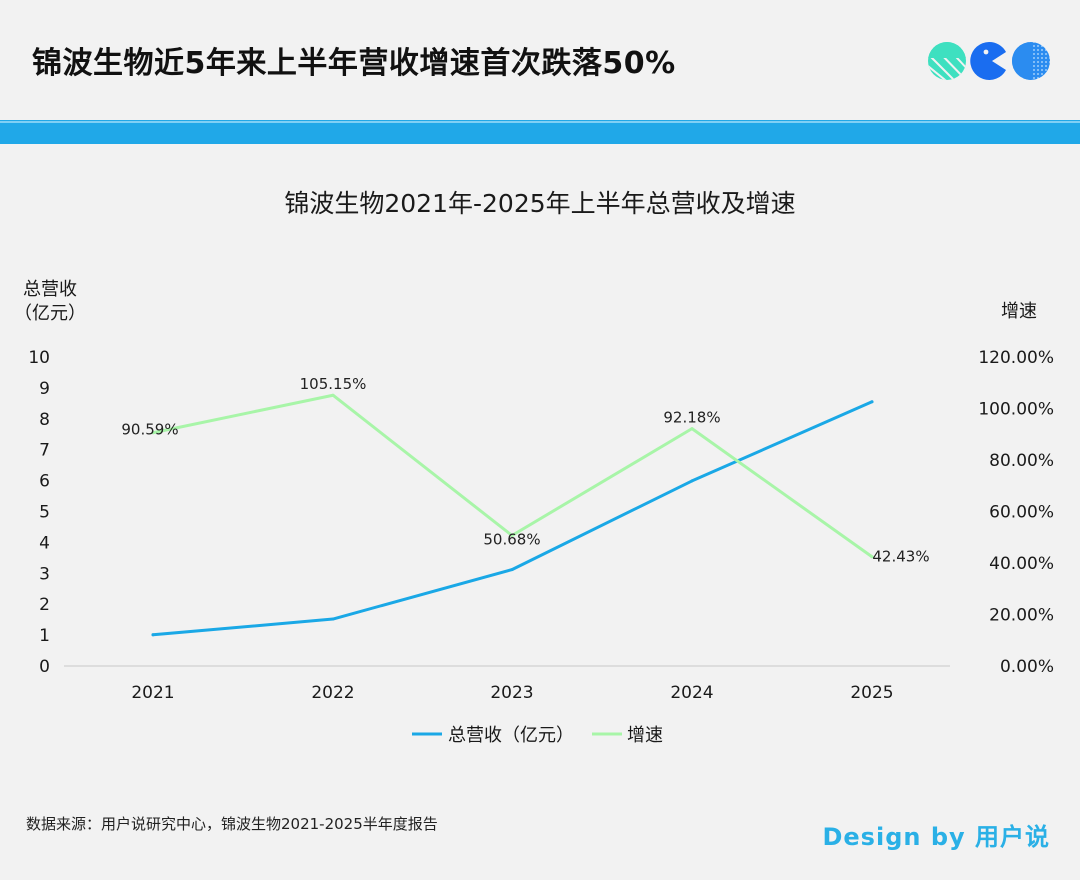  Describe the element at coordinates (149, 430) in the screenshot. I see `data-label: 90.59%` at that location.